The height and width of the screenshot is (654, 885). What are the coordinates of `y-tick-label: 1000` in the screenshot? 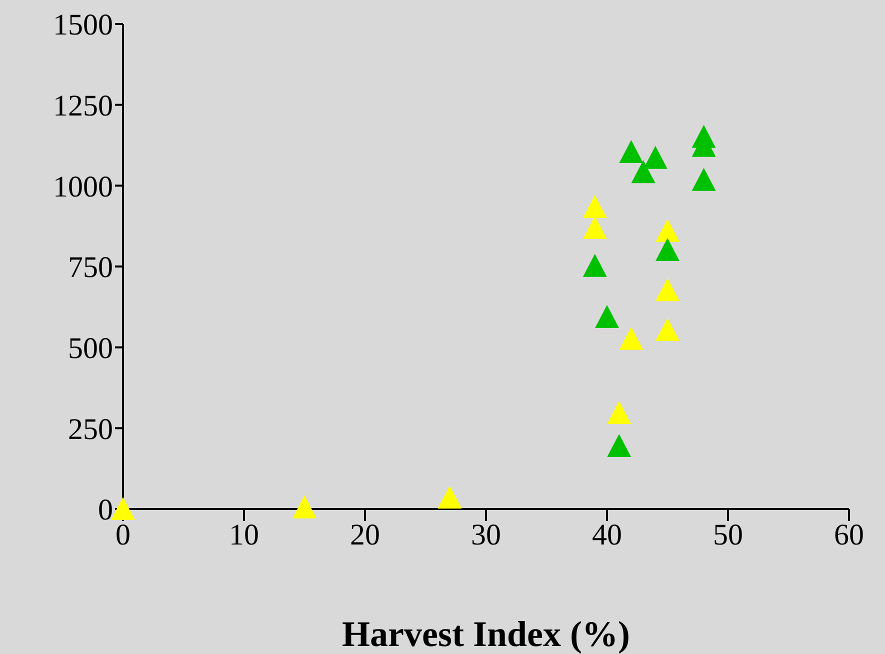 It's located at (83, 187).